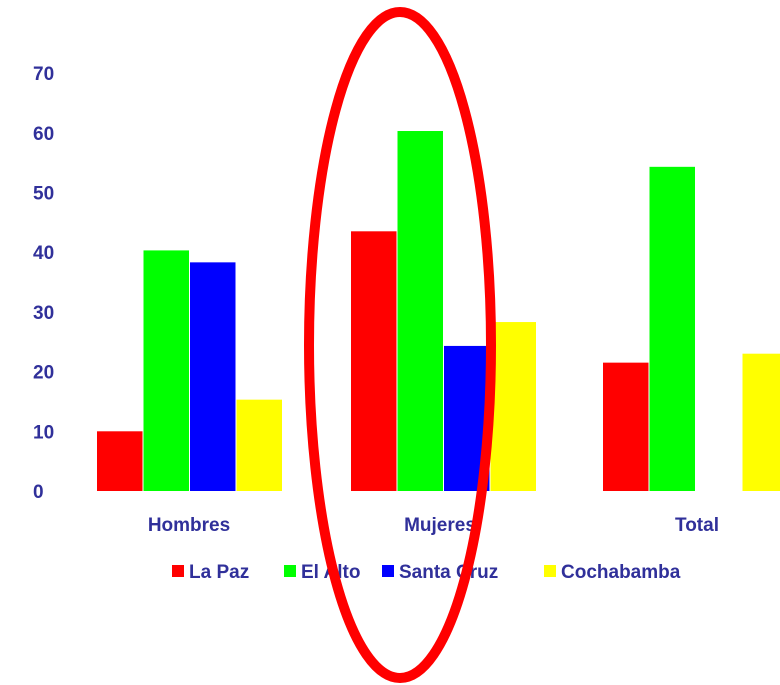 This screenshot has height=685, width=780. I want to click on y-tick-label: 30, so click(43, 313).